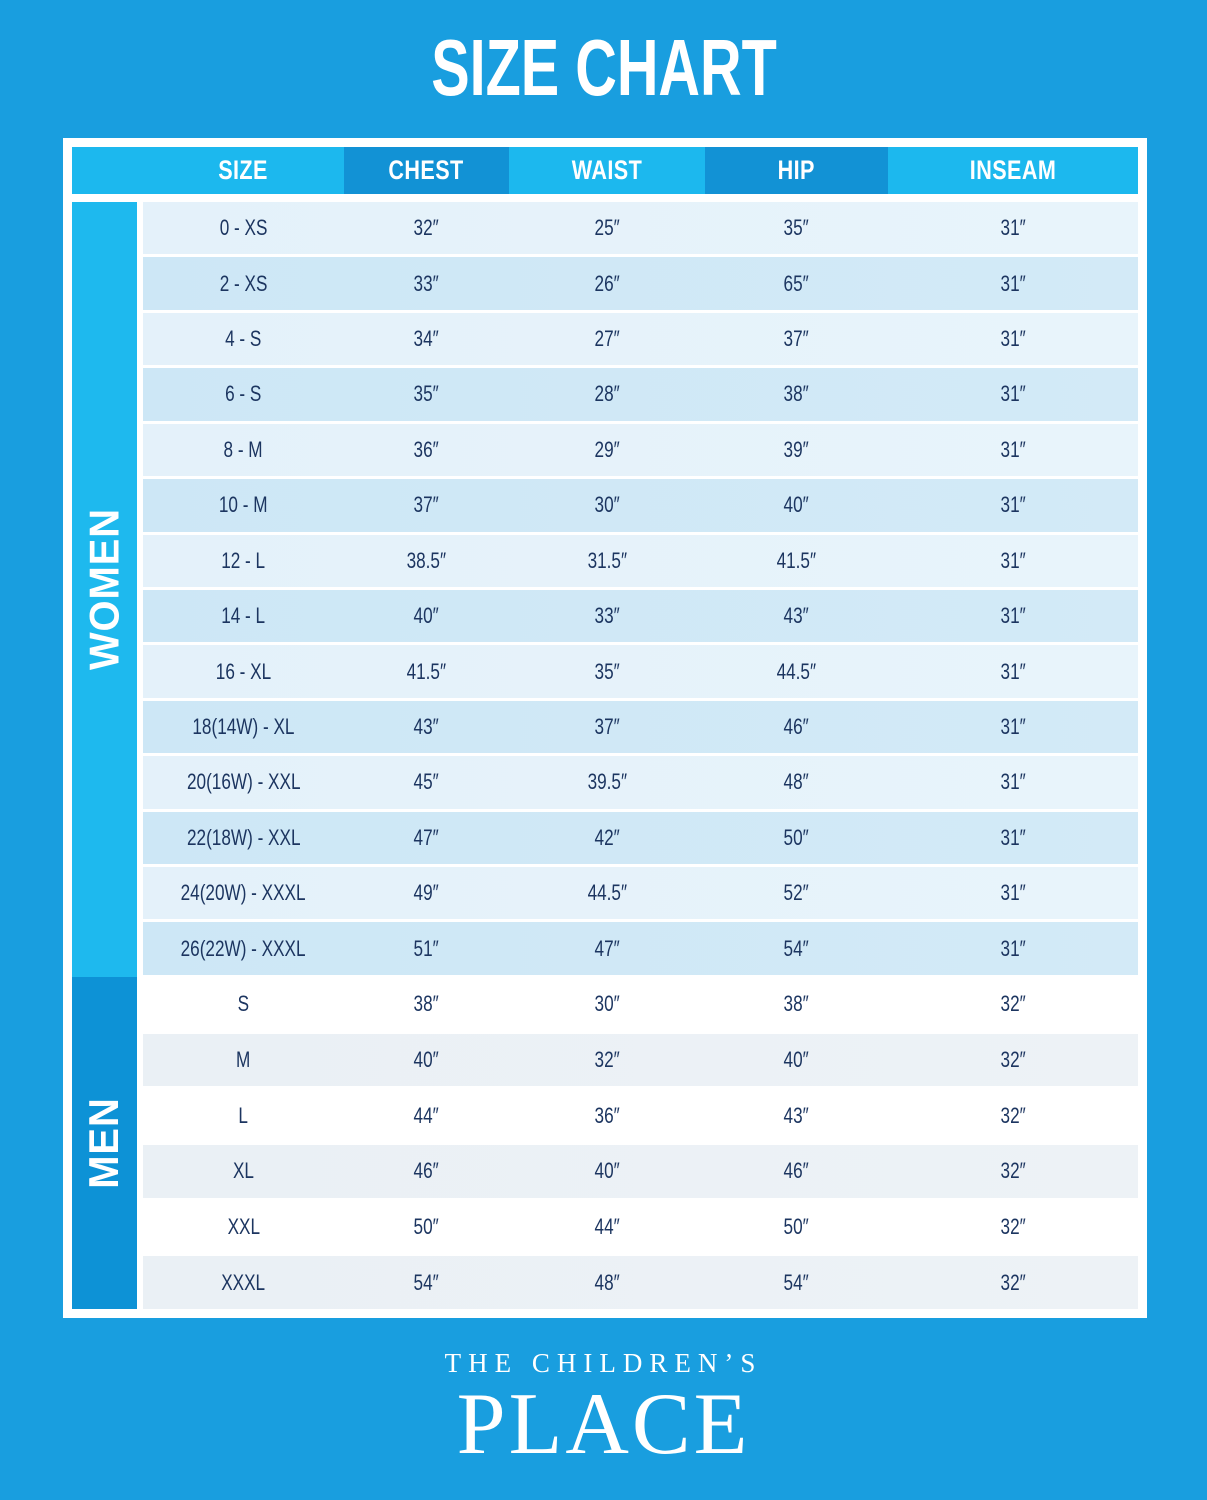  What do you see at coordinates (640, 893) in the screenshot?
I see `table-row: 24(20W) - XXXL 49″ 44.5″ 52″ 31″` at bounding box center [640, 893].